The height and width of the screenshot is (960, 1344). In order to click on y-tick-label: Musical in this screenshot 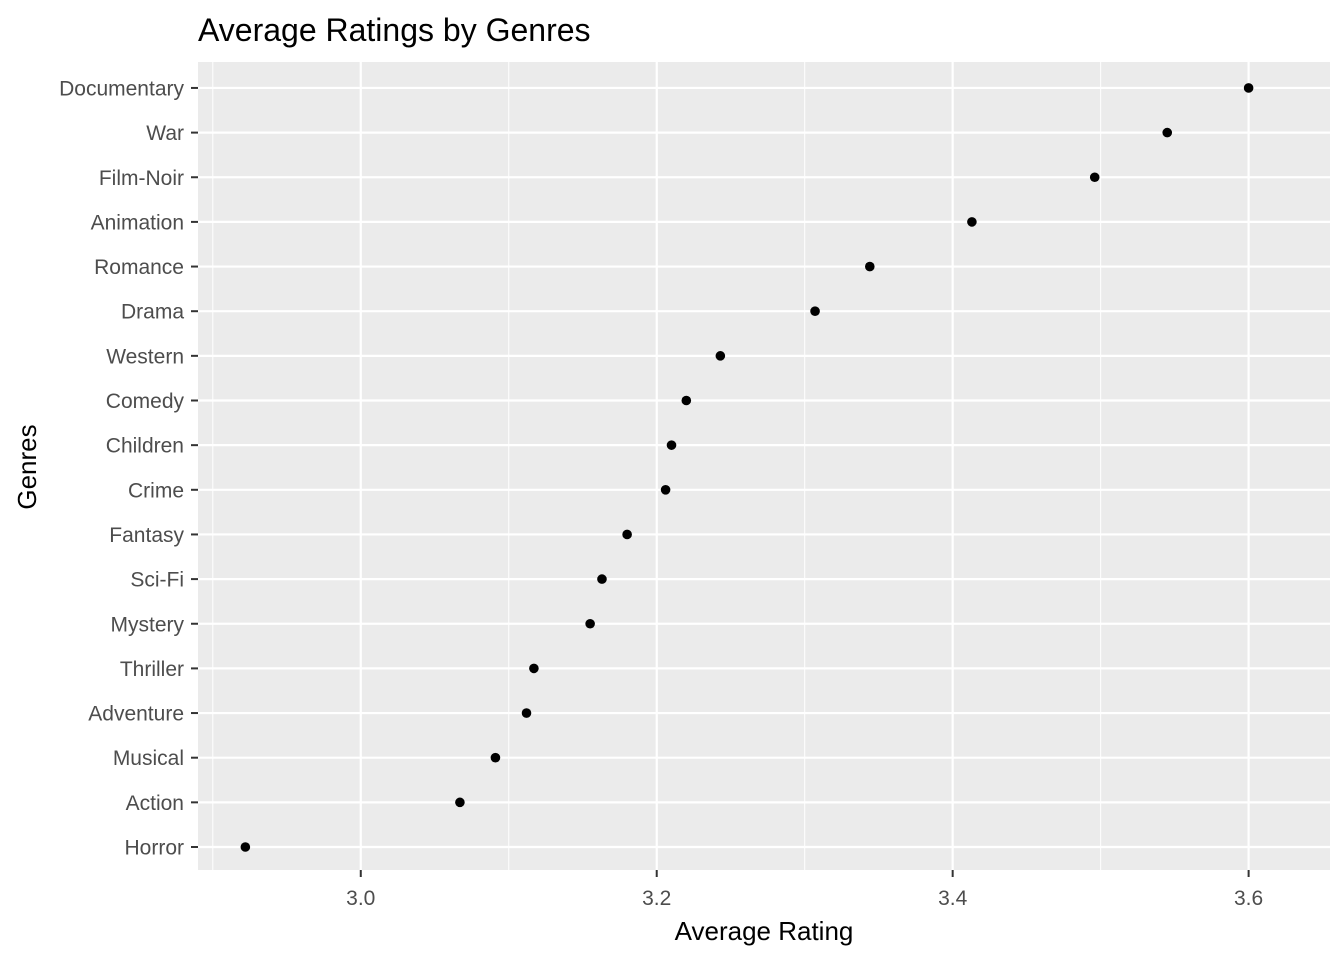, I will do `click(148, 758)`.